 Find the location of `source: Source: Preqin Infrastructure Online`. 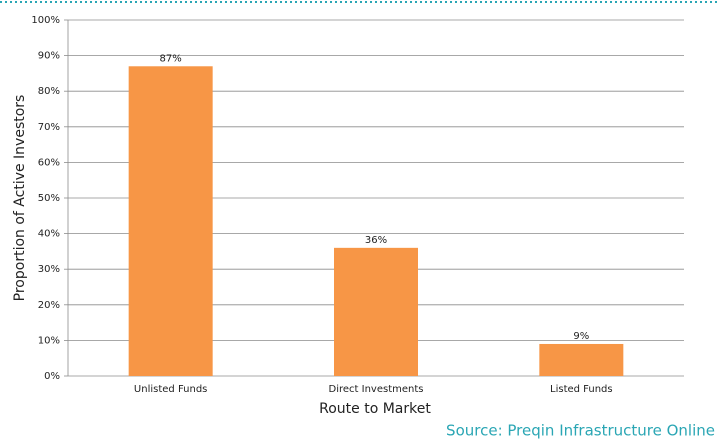

source: Source: Preqin Infrastructure Online is located at coordinates (580, 431).